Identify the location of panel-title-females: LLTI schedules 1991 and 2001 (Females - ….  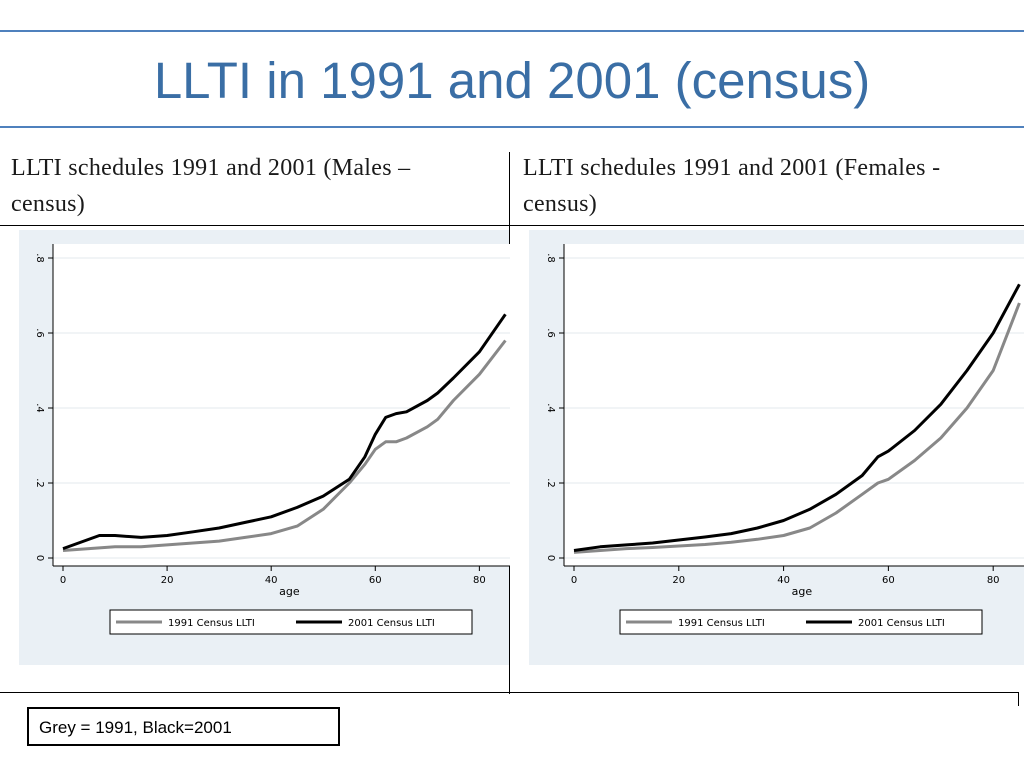
(731, 186).